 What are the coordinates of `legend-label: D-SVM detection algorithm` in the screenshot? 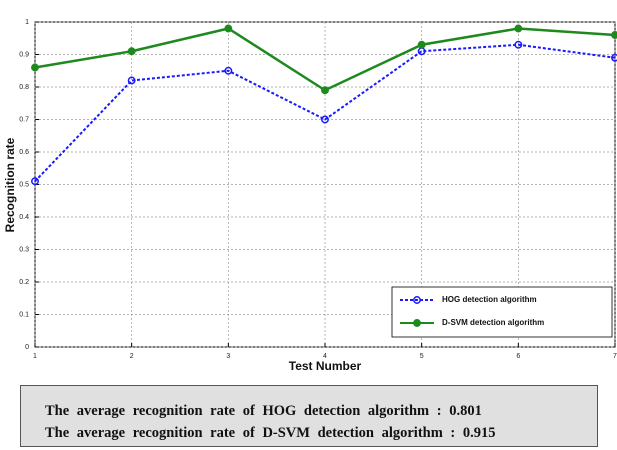 It's located at (493, 322).